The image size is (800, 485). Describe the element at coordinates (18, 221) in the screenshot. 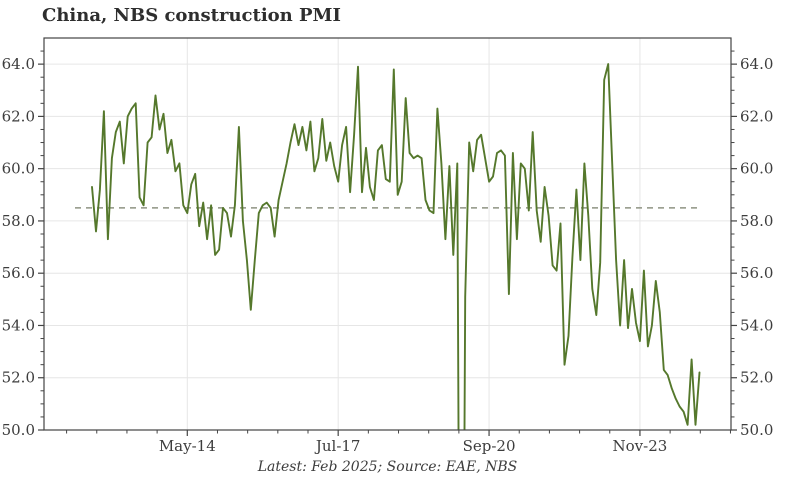

I see `y-axis-label-left: 58.0` at that location.